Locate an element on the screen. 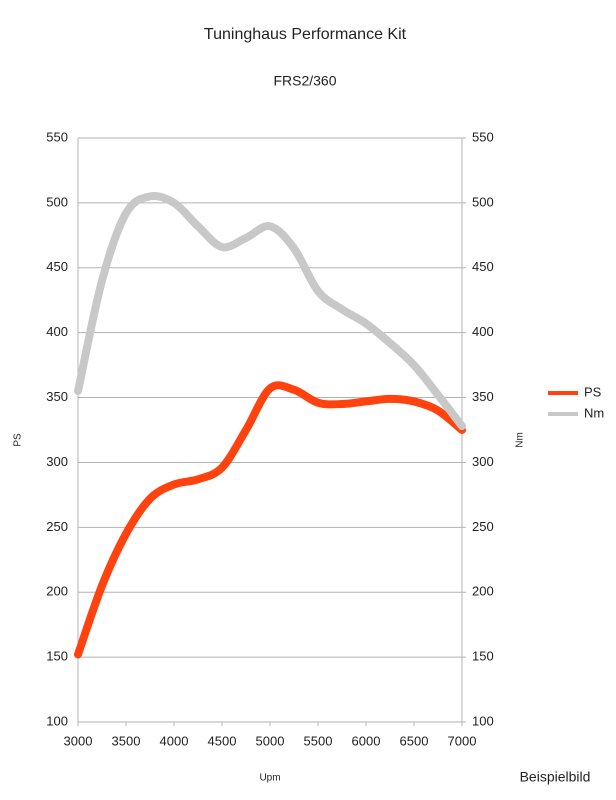 This screenshot has width=616, height=800. y2-axis-label: Nm is located at coordinates (520, 440).